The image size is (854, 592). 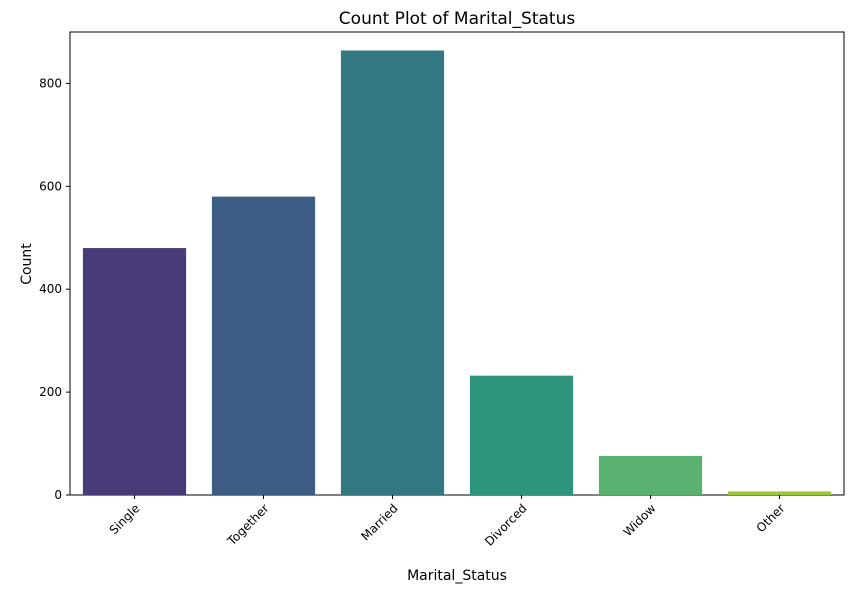 What do you see at coordinates (58, 495) in the screenshot?
I see `y-tick-label: 0` at bounding box center [58, 495].